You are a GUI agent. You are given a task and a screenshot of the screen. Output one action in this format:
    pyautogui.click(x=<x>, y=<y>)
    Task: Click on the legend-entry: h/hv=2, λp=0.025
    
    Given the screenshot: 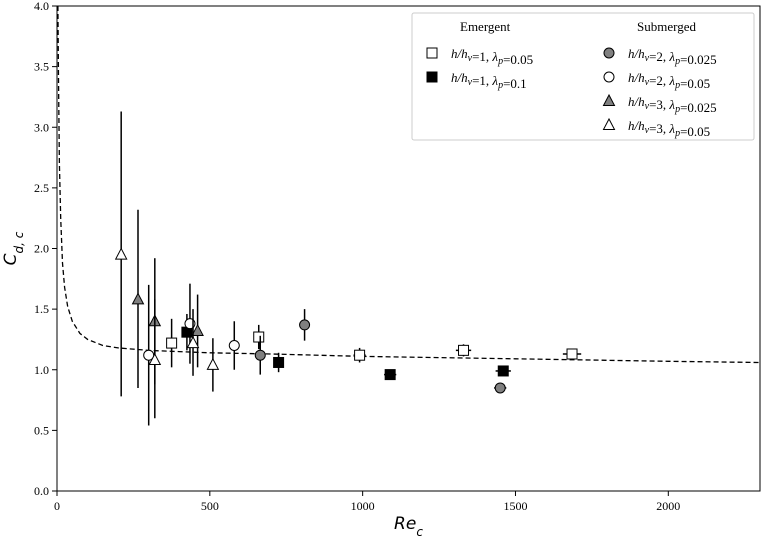 What is the action you would take?
    pyautogui.click(x=672, y=56)
    